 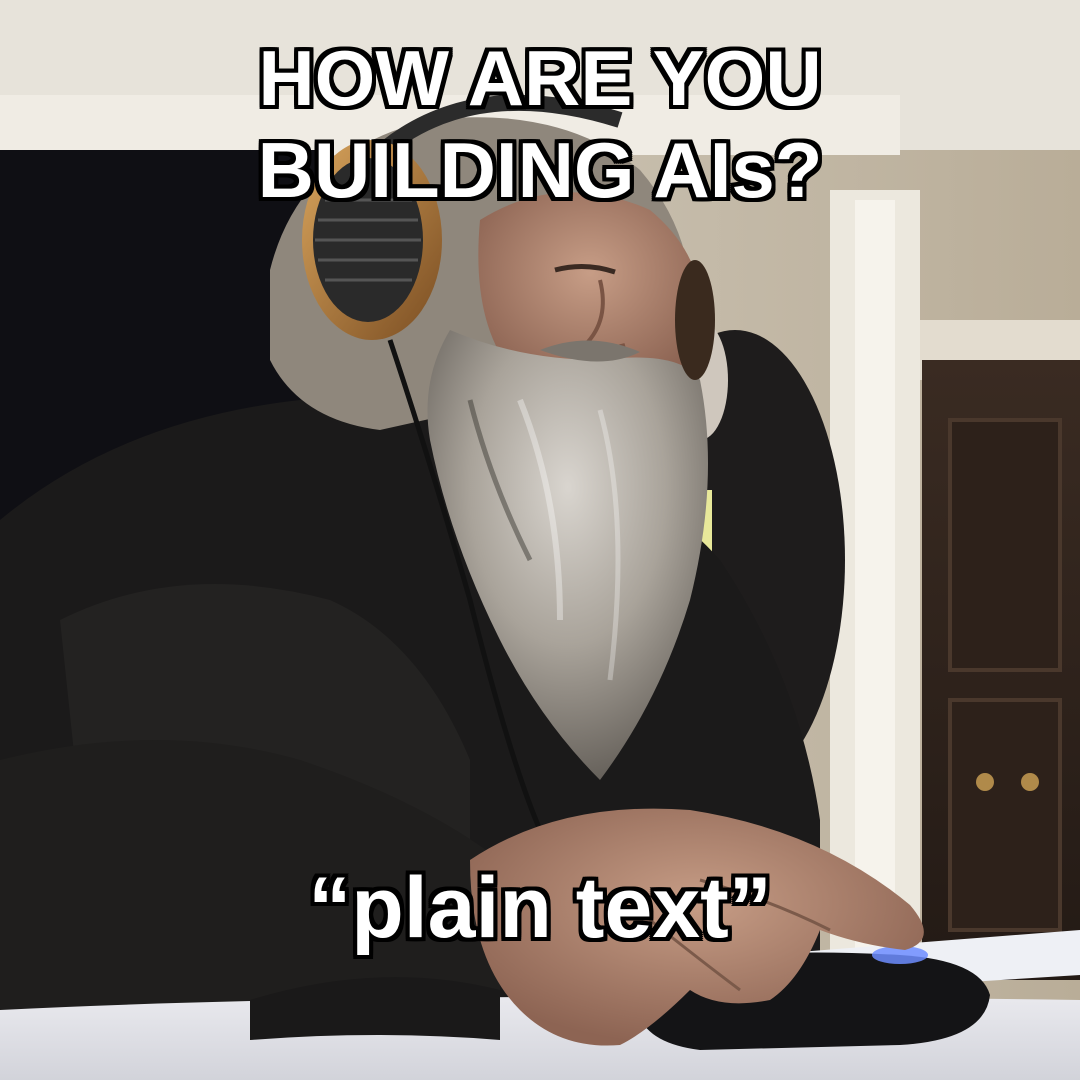 I want to click on bottom-caption: “plain text”, so click(x=540, y=908).